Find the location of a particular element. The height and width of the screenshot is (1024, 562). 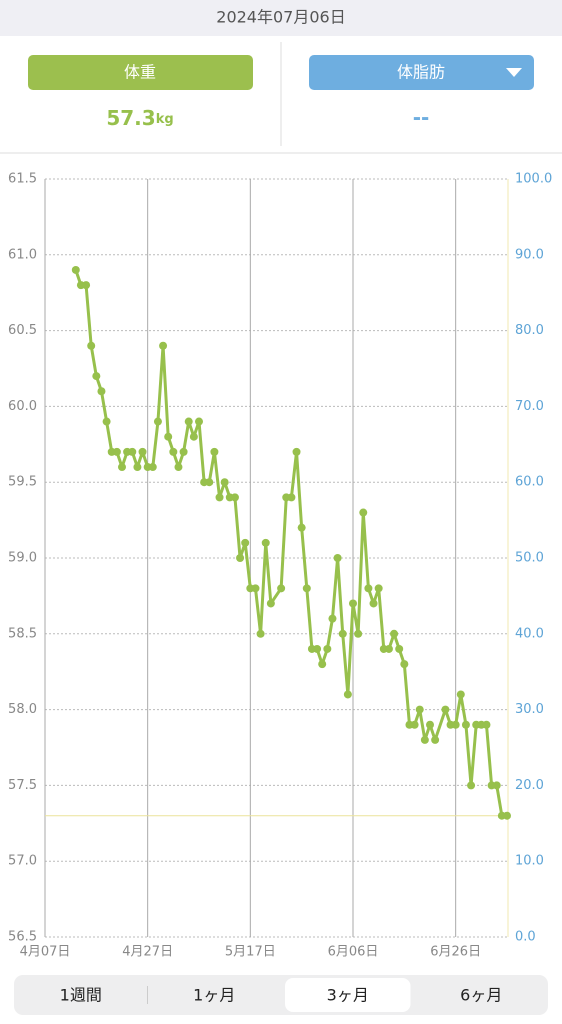

tab: 1週間 is located at coordinates (81, 995).